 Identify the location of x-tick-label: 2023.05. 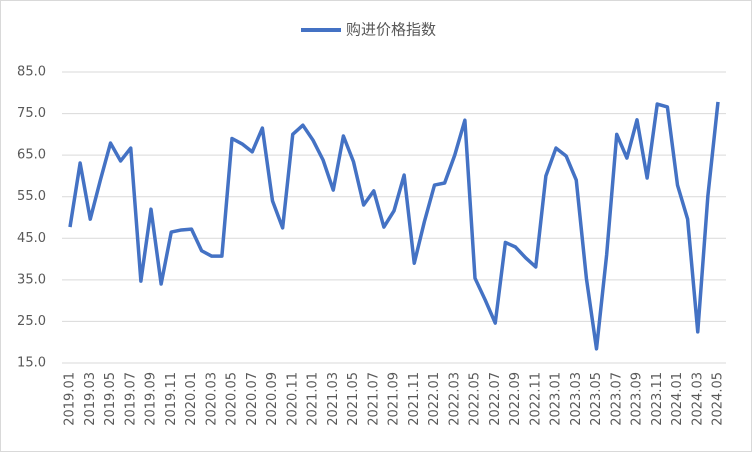
(596, 399).